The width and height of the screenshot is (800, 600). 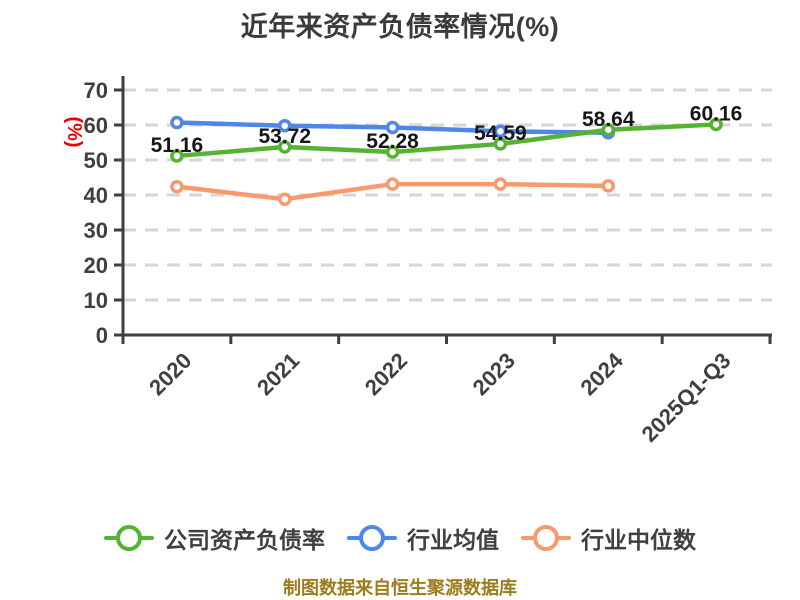 I want to click on legend-label: 行业中位数, so click(x=638, y=540).